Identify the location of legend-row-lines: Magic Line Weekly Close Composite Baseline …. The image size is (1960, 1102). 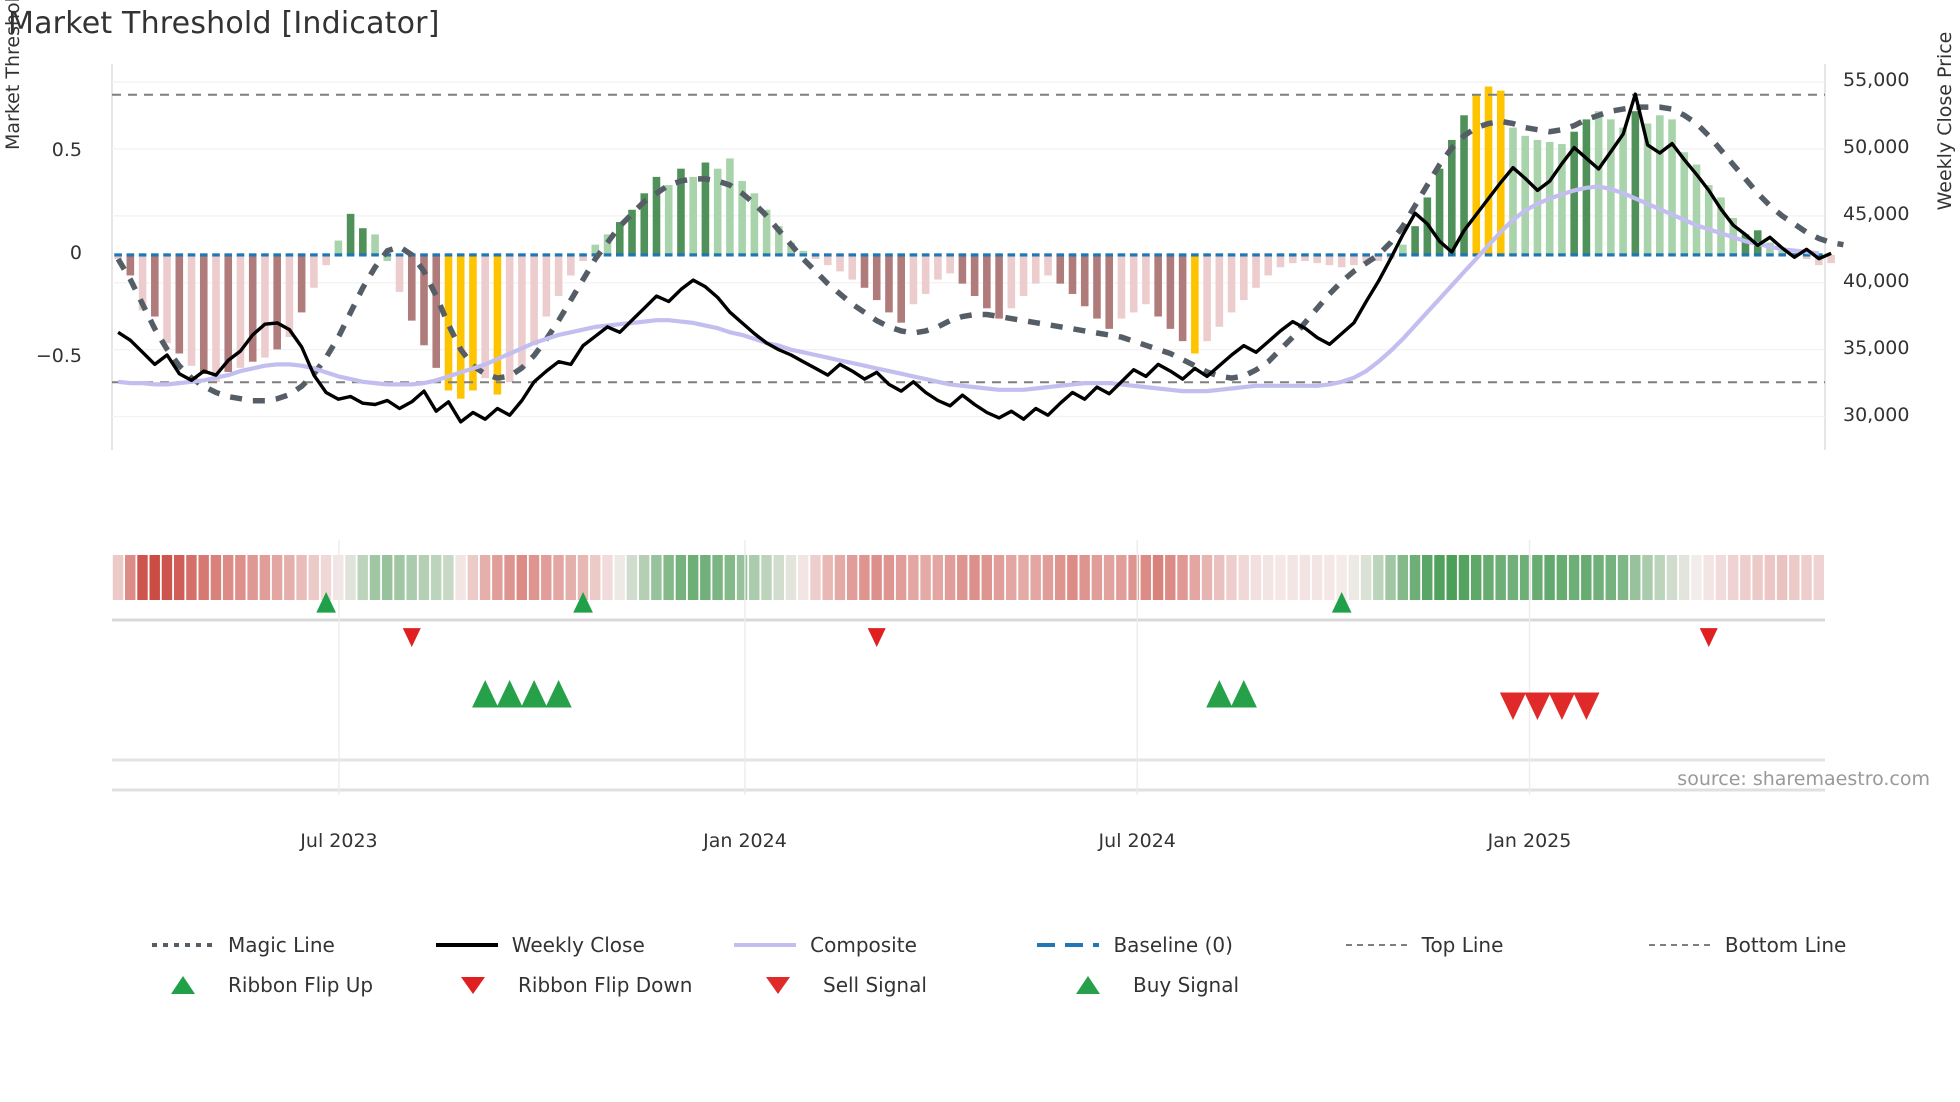
(980, 945).